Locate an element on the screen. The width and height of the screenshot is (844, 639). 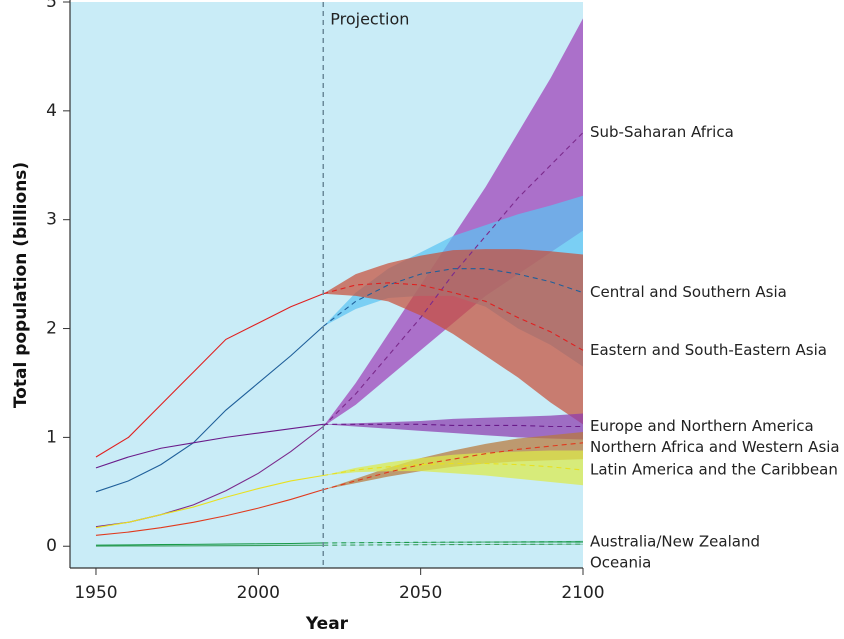
series-label: Eastern and South-Eastern Asia is located at coordinates (708, 350).